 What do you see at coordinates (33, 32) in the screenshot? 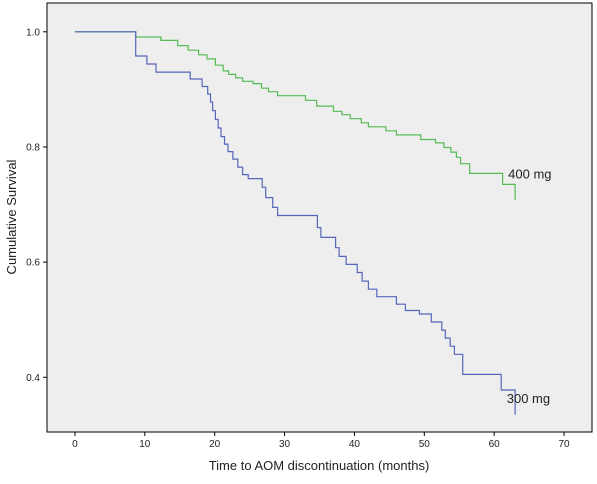
I see `y-tick-label: 1.0` at bounding box center [33, 32].